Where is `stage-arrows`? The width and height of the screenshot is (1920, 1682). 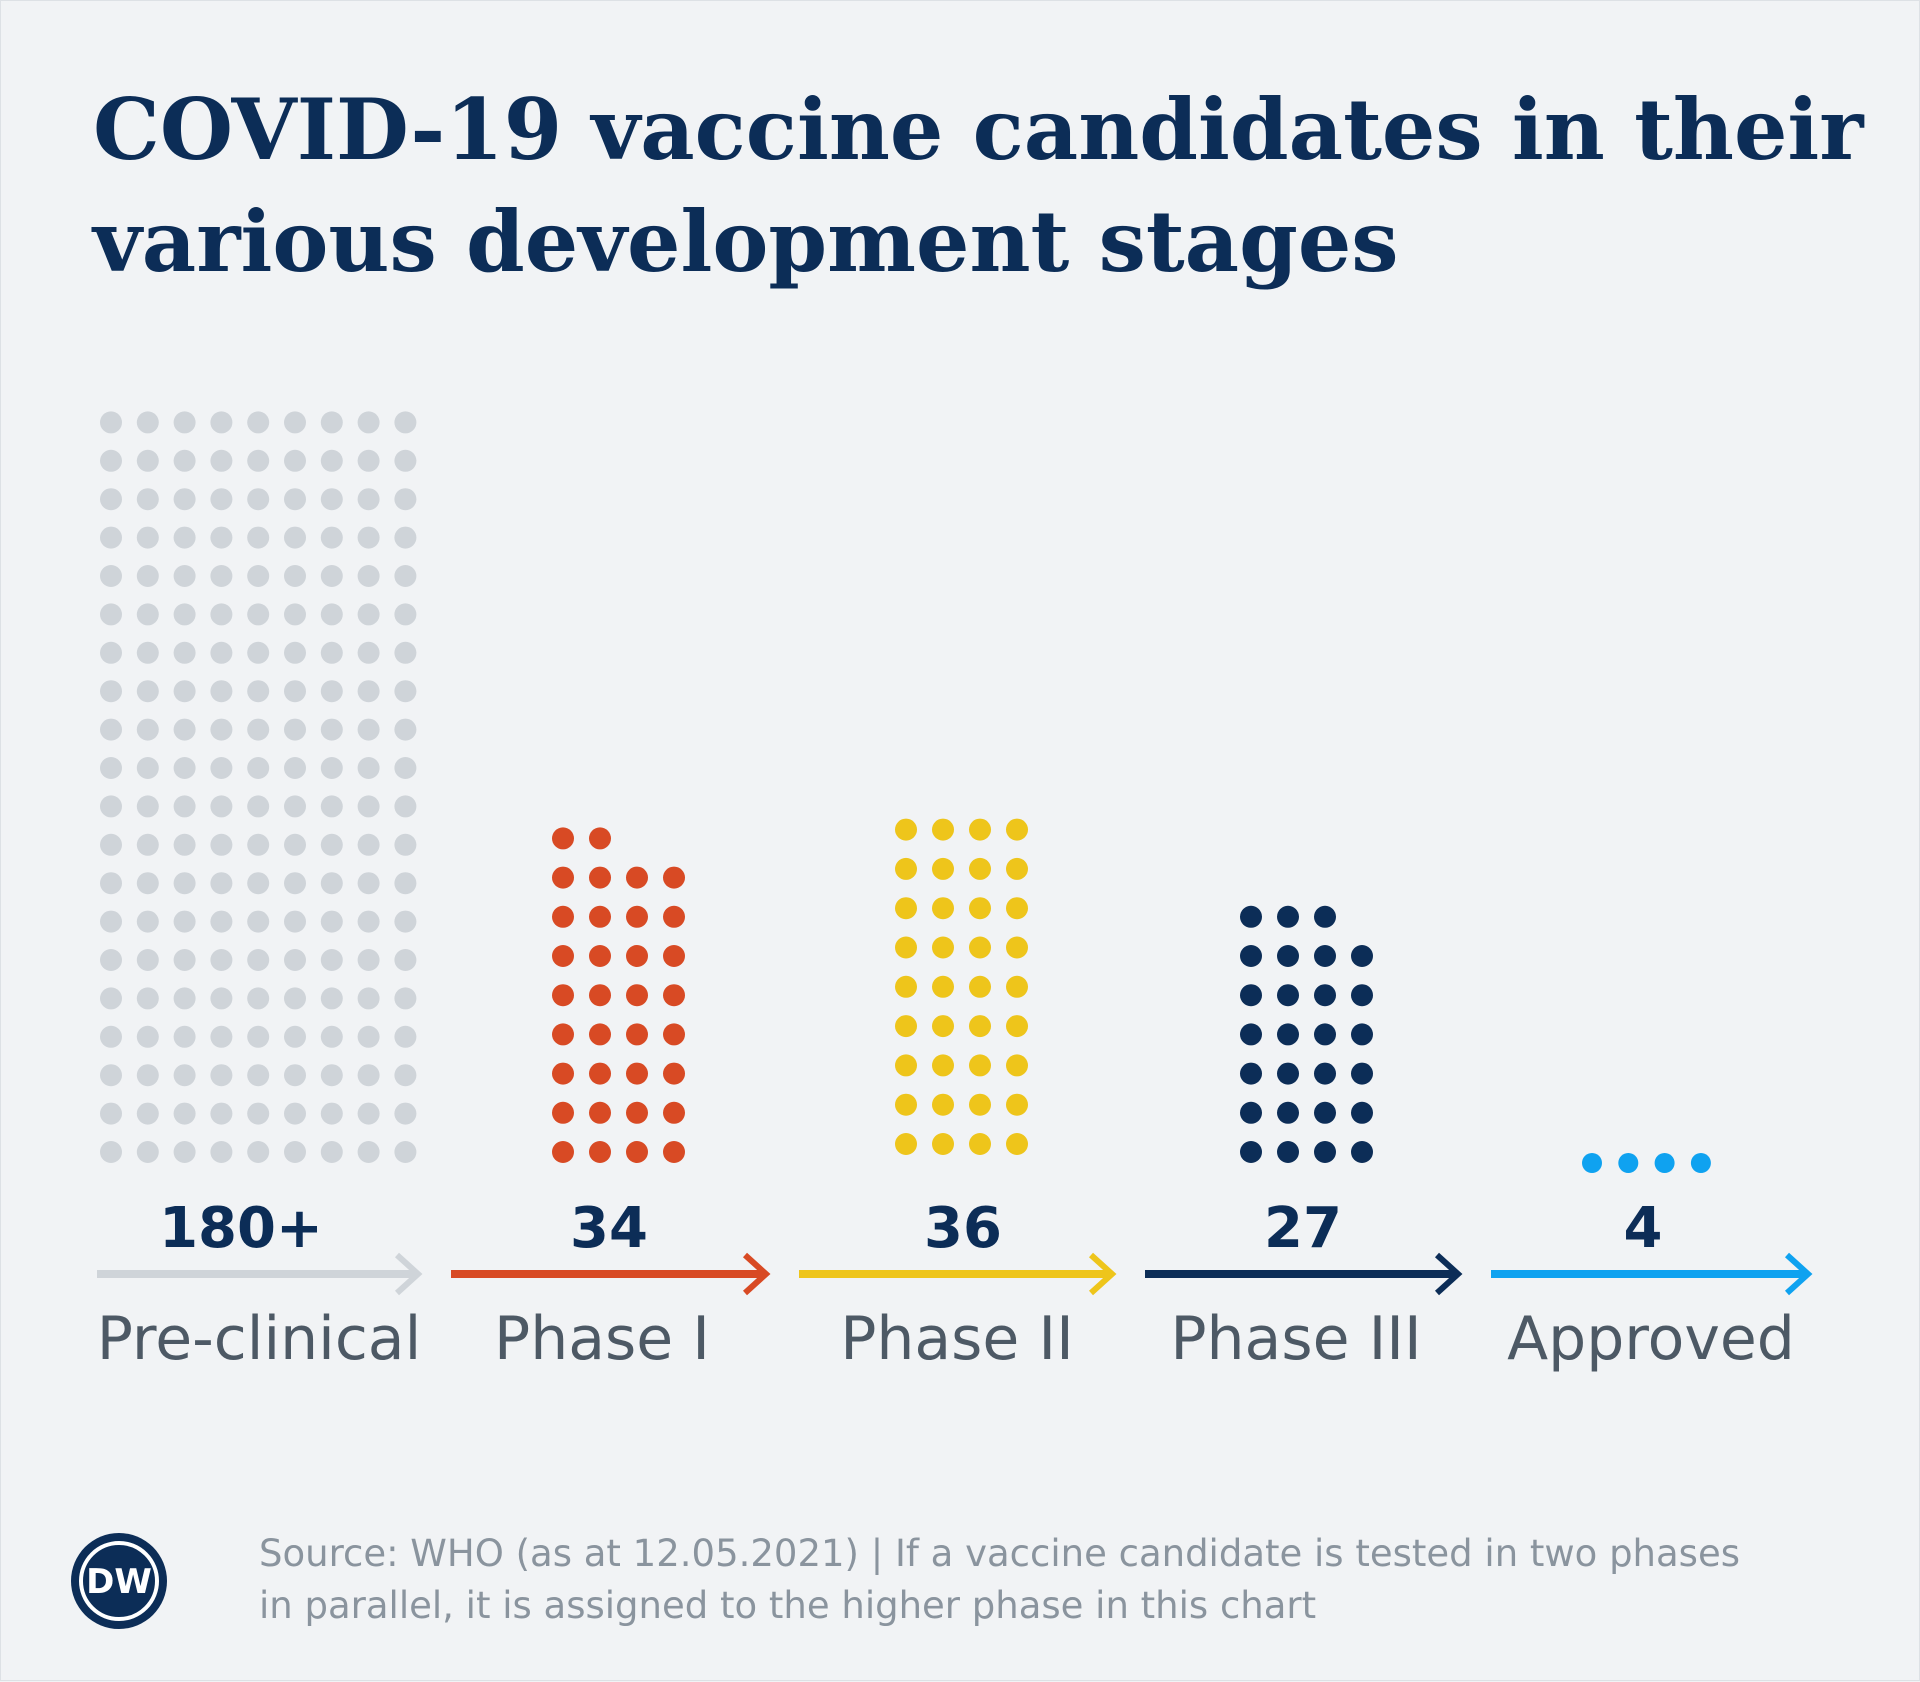
stage-arrows is located at coordinates (955, 1274).